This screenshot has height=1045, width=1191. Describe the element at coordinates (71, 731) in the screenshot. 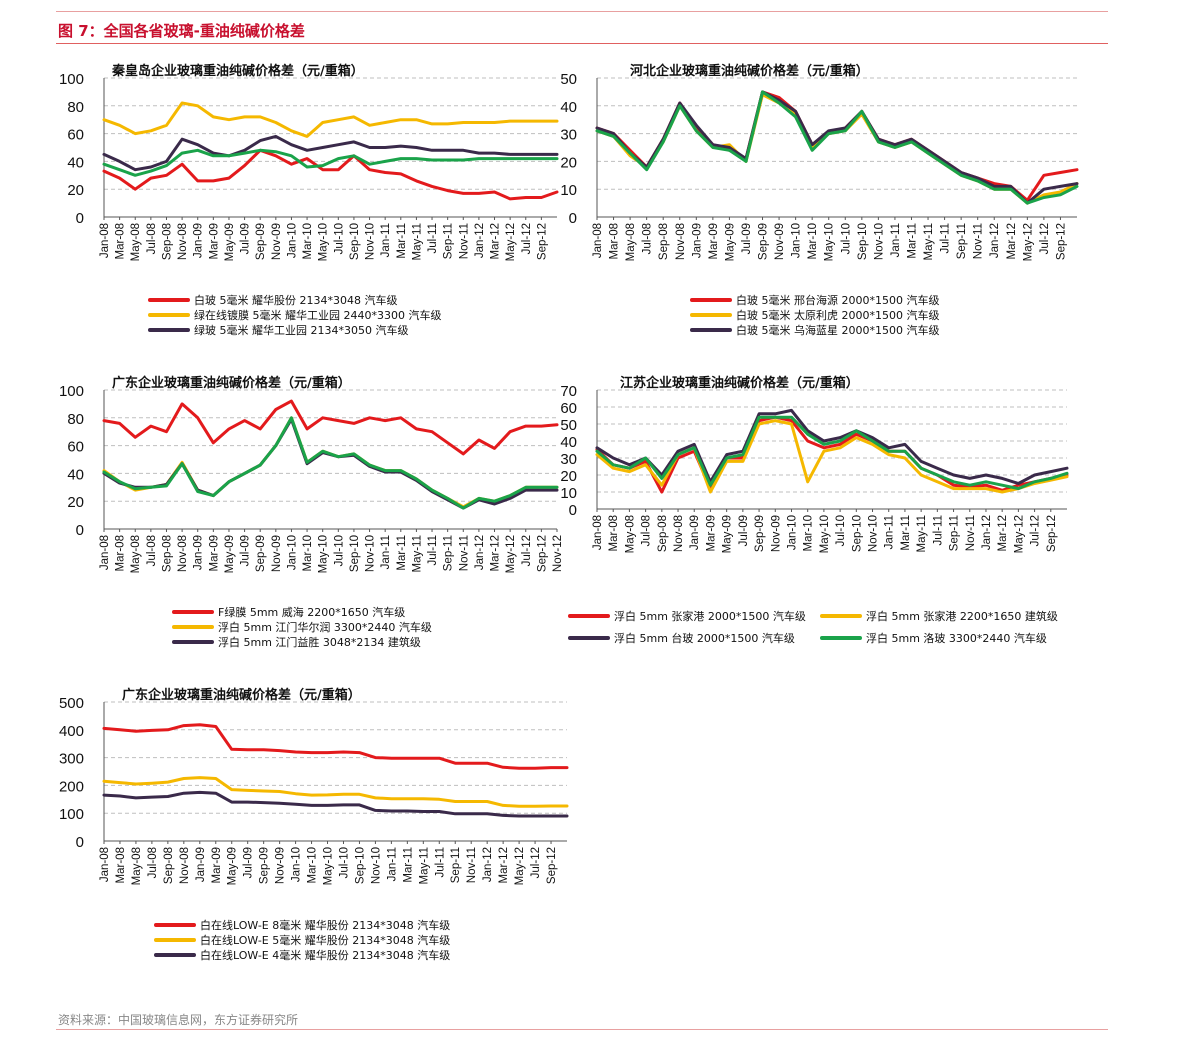

I see `y-tick-label: 400` at that location.